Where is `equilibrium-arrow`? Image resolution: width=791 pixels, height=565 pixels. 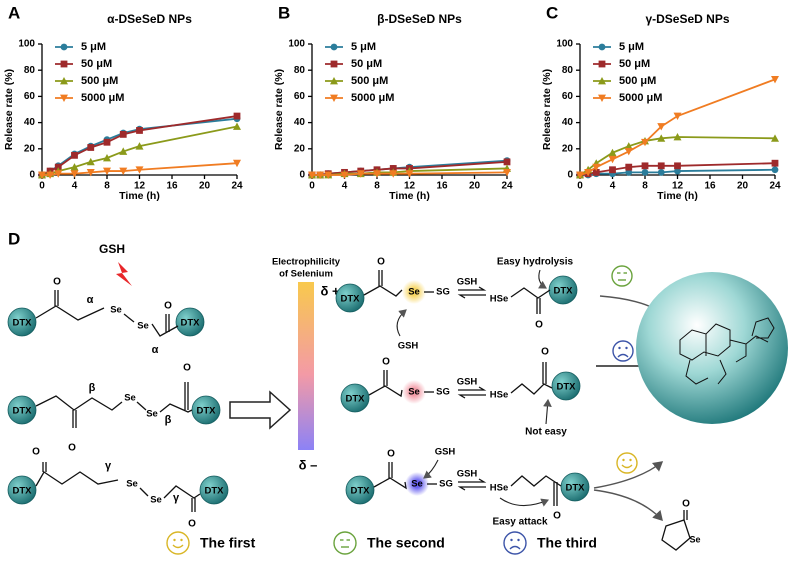
equilibrium-arrow is located at coordinates (472, 392).